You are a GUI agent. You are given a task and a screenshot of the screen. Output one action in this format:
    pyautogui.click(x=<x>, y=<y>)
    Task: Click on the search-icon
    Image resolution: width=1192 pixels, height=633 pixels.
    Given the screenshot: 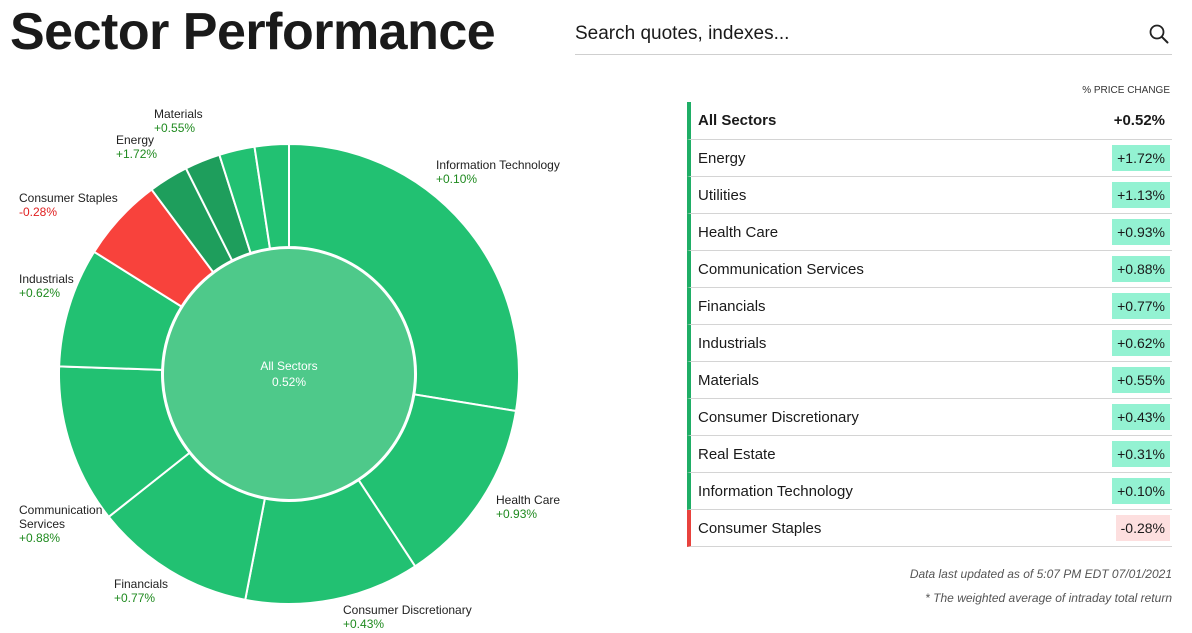 What is the action you would take?
    pyautogui.click(x=1159, y=34)
    